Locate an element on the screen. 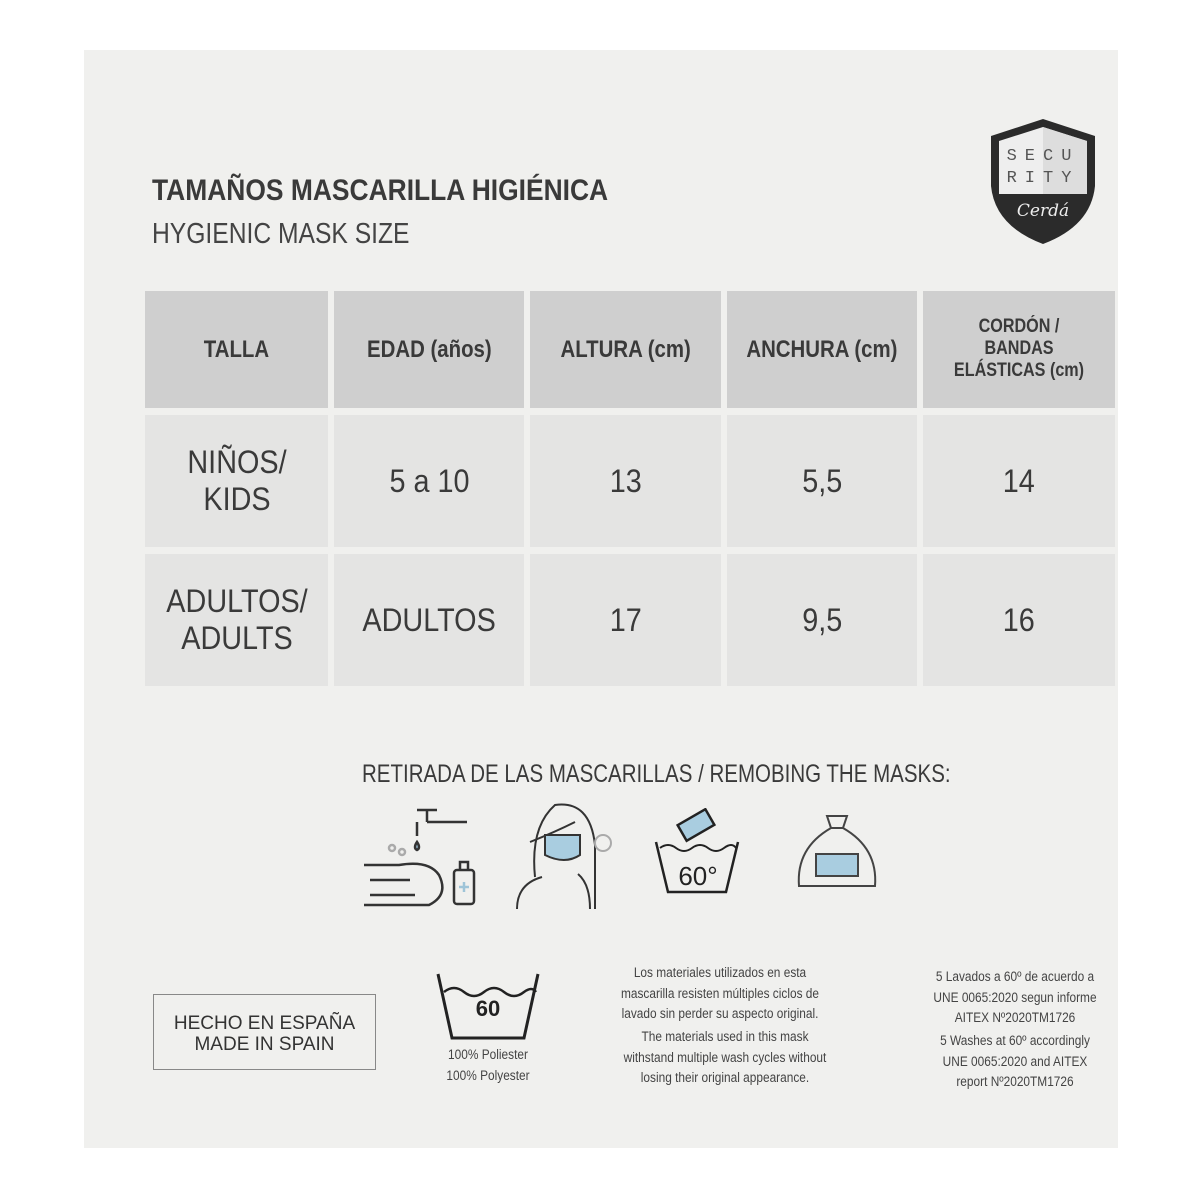  svg-text: 60° is located at coordinates (697, 876).